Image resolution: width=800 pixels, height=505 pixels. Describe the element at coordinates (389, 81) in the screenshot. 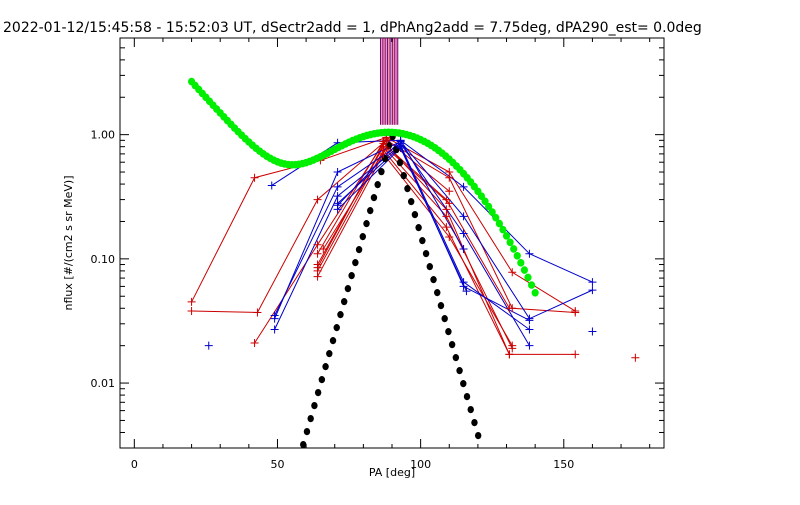

I see `vertical-marker-lines` at that location.